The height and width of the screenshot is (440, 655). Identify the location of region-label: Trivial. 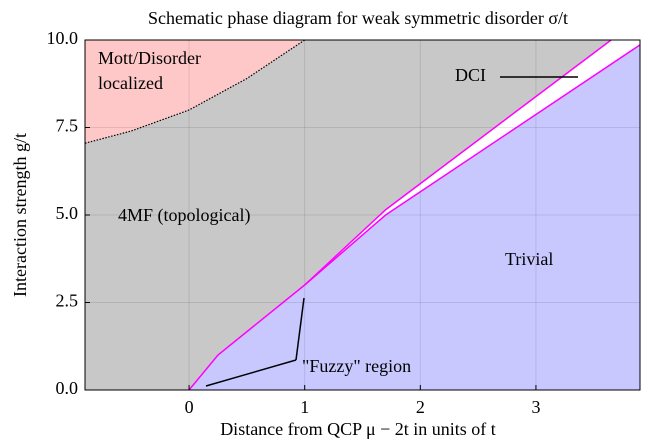
(529, 259).